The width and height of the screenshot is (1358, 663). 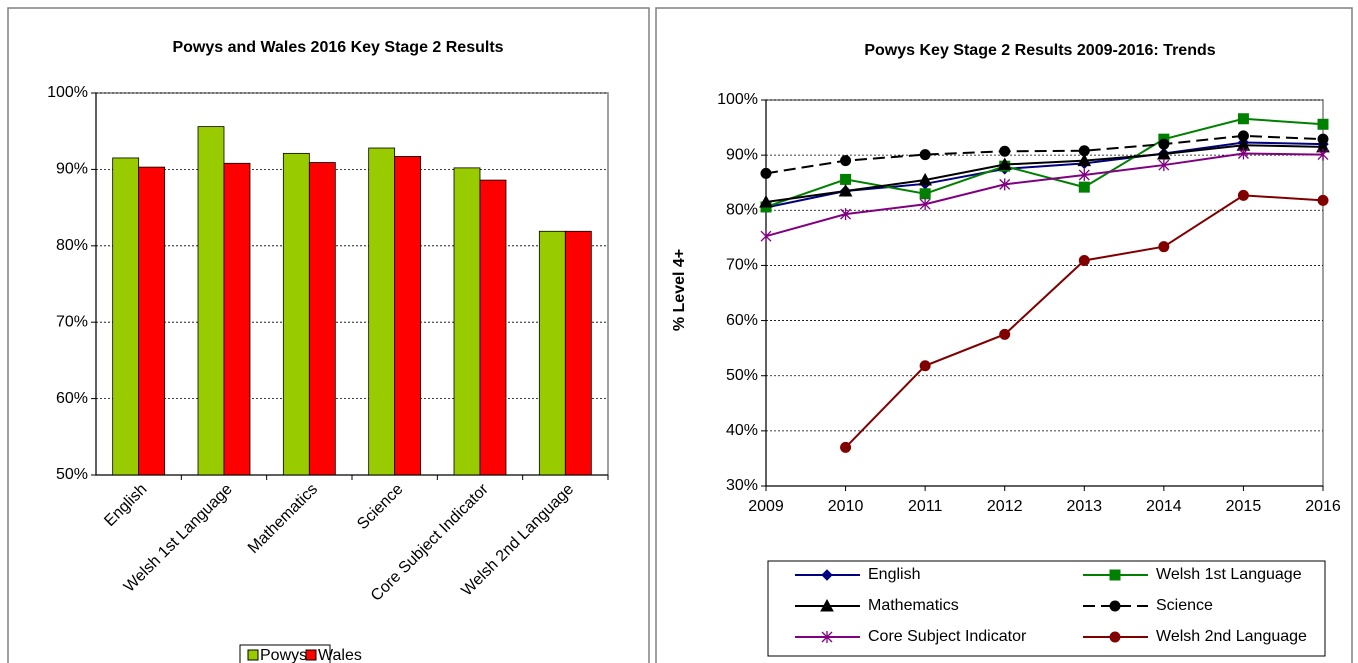 I want to click on legend-label: Mathematics, so click(x=913, y=605).